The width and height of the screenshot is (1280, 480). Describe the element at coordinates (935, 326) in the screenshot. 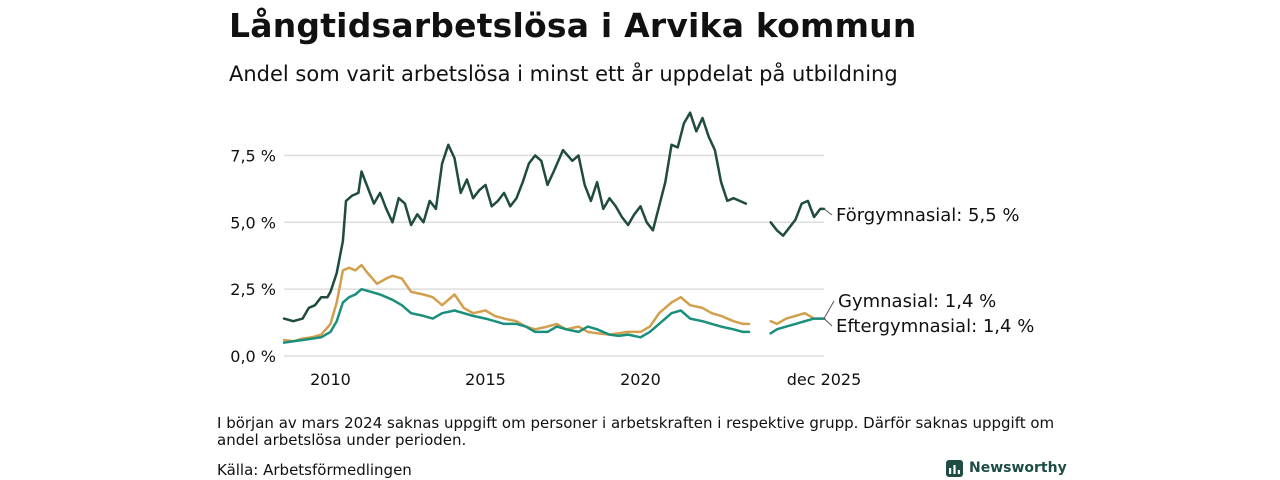

I see `end-label-eftergymnasial: Eftergymnasial: 1,4 %` at that location.